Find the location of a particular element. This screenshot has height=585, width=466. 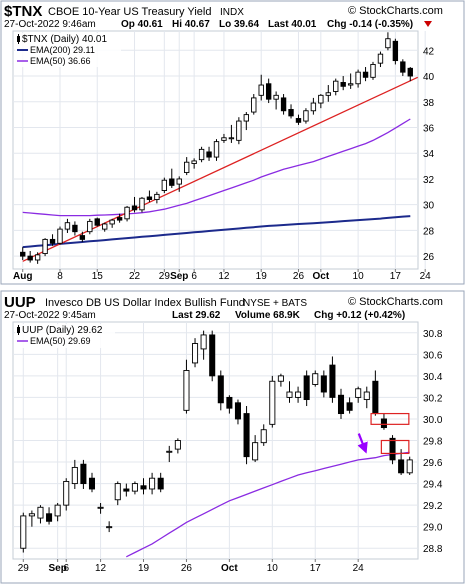

uup-x-tick-label: Sep is located at coordinates (57, 568).